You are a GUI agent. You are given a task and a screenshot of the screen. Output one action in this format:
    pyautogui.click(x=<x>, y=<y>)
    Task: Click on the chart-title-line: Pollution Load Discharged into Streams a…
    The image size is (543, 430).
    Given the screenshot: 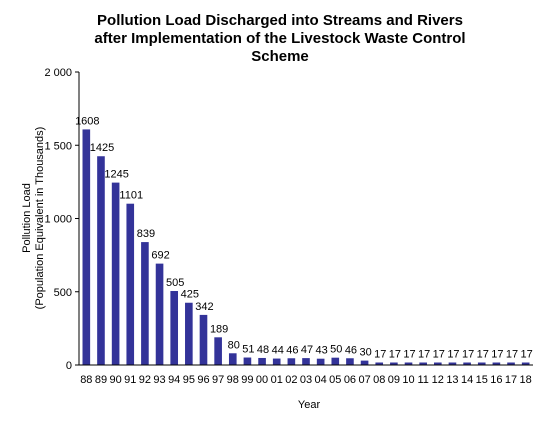 What is the action you would take?
    pyautogui.click(x=280, y=20)
    